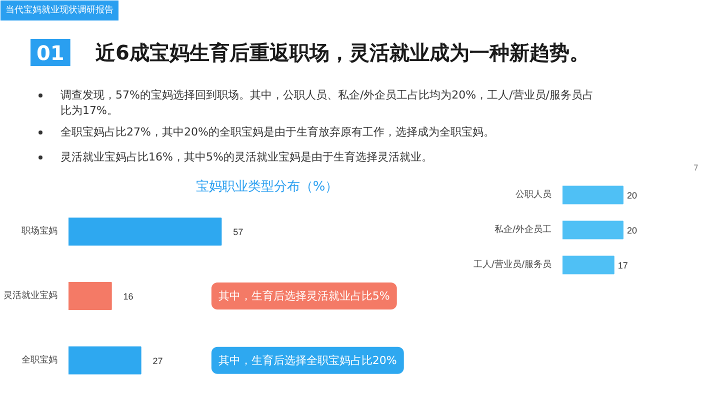 This screenshot has height=399, width=710. Describe the element at coordinates (40, 360) in the screenshot. I see `y-tick-label: 全职宝妈` at that location.